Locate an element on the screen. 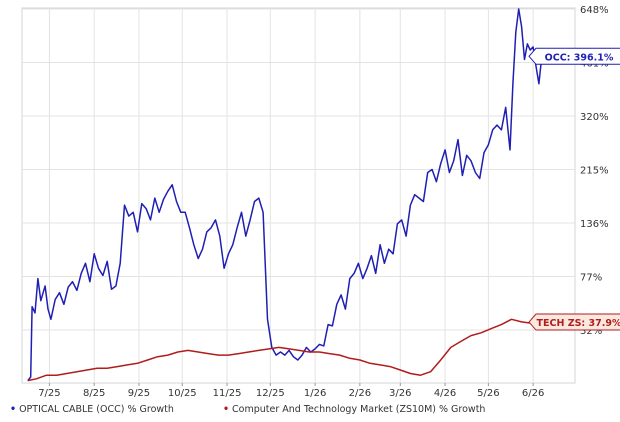 Image resolution: width=620 pixels, height=422 pixels. legend-item-occ: • OPTICAL CABLE (OCC) % Growth is located at coordinates (92, 409).